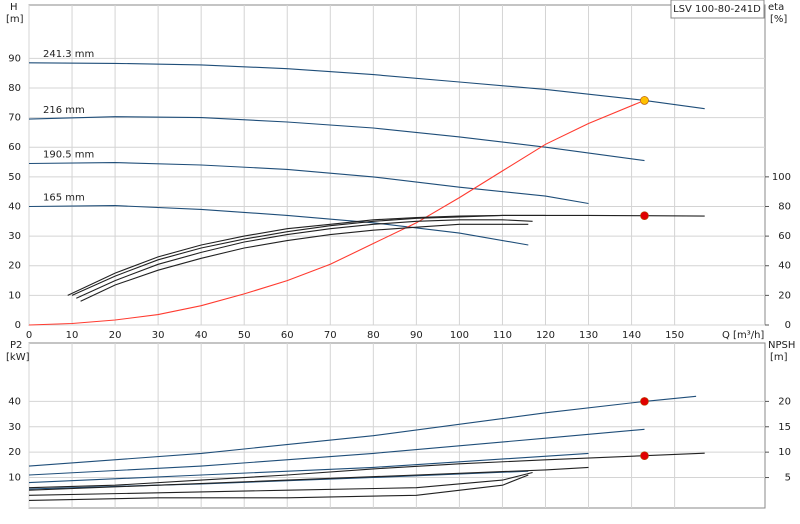  I want to click on y-label: P2, so click(16, 345).